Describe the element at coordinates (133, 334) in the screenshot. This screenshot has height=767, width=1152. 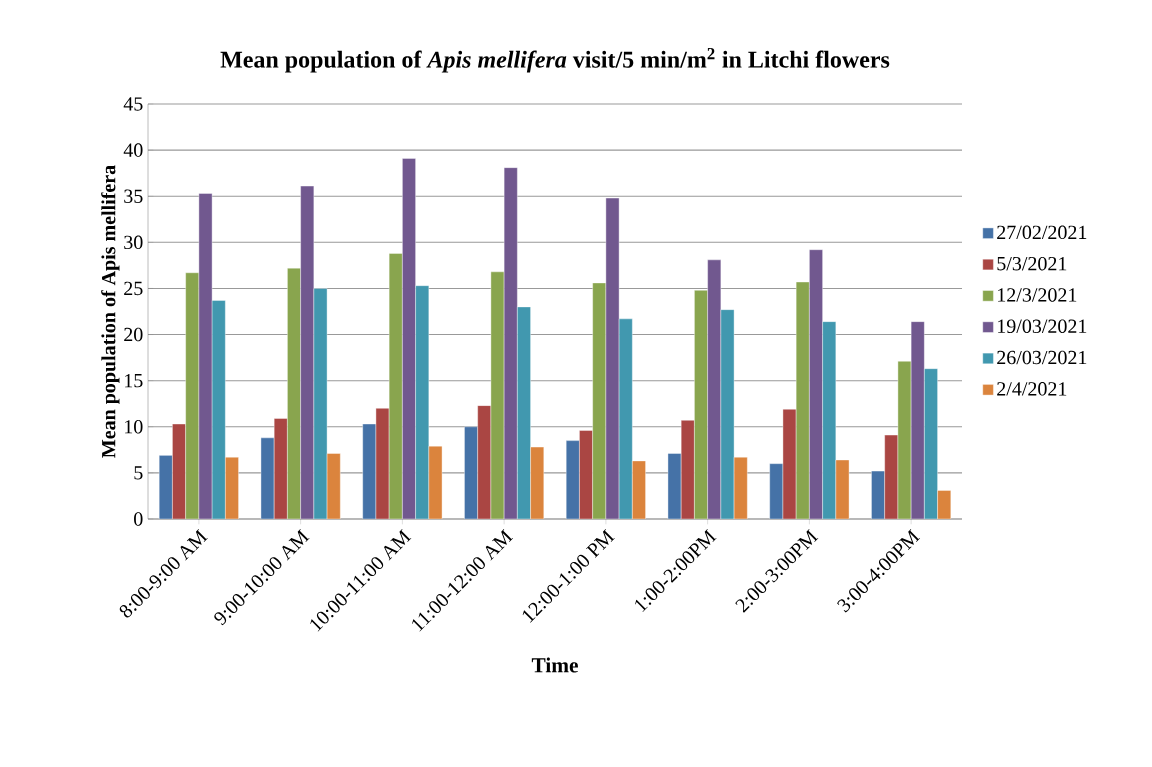
I see `y-tick-label: 20` at that location.